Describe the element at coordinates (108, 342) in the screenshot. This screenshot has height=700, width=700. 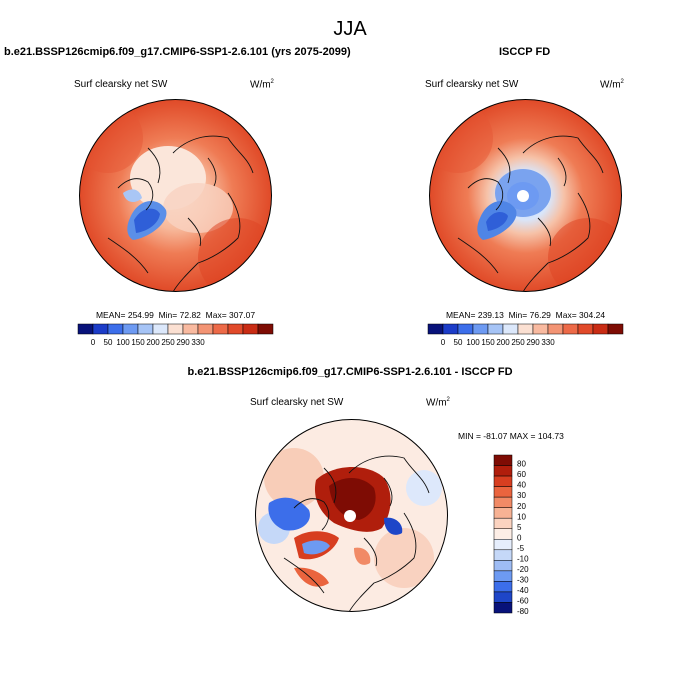
I see `panel1-colorbar-label: 50` at that location.